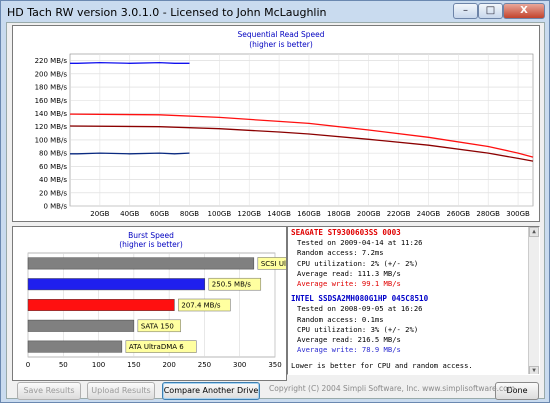 The image size is (550, 403). I want to click on close-button: X, so click(524, 11).